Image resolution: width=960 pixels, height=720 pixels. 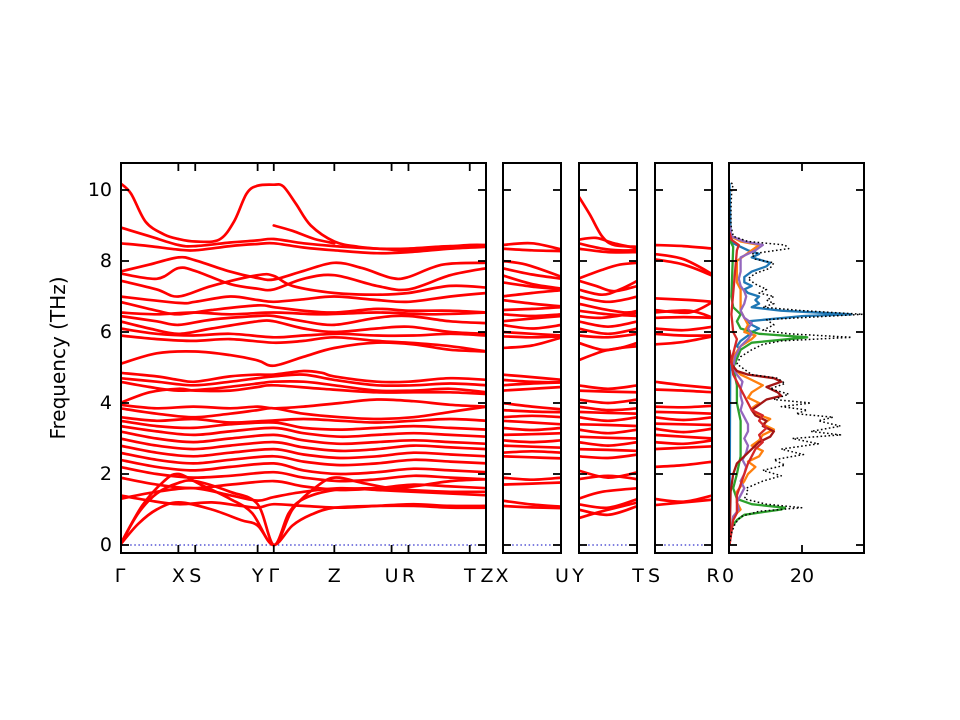 I want to click on k-label-SR-1: R, so click(x=713, y=576).